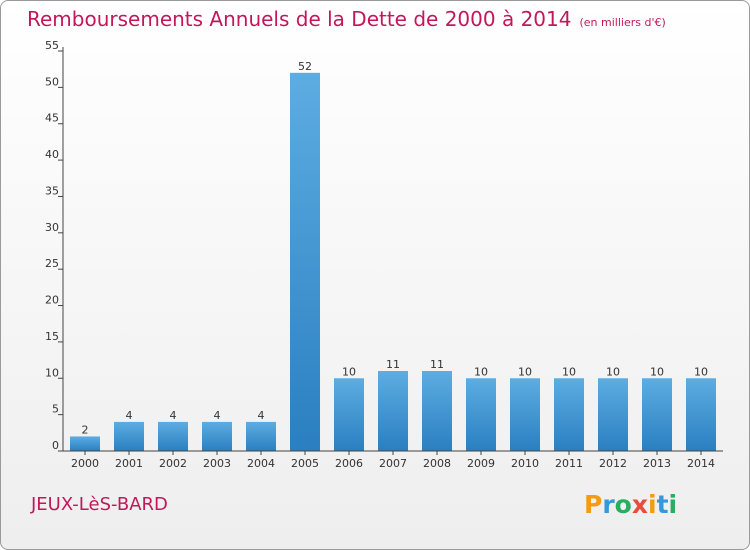 Image resolution: width=750 pixels, height=550 pixels. What do you see at coordinates (393, 411) in the screenshot?
I see `bar-2007` at bounding box center [393, 411].